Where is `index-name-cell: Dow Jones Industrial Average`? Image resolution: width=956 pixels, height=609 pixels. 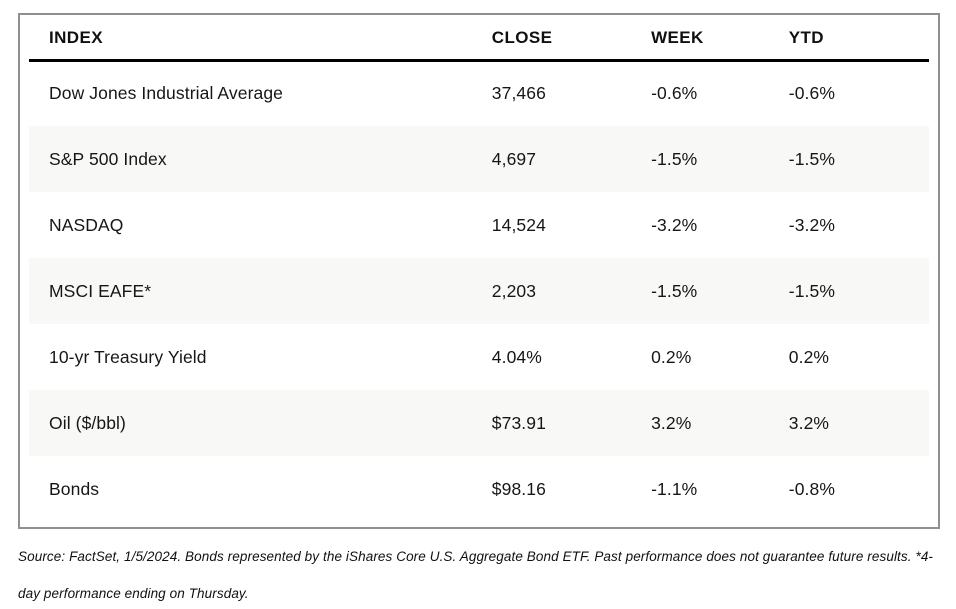 index-name-cell: Dow Jones Industrial Average is located at coordinates (166, 93).